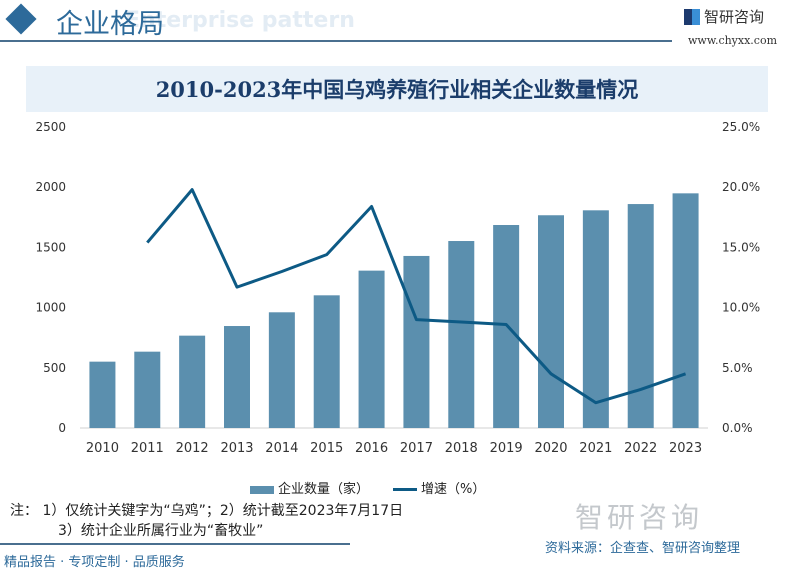 This screenshot has width=800, height=572. What do you see at coordinates (161, 531) in the screenshot?
I see `note-line-2: 3）统计企业所属行业为“畜牧业”` at bounding box center [161, 531].